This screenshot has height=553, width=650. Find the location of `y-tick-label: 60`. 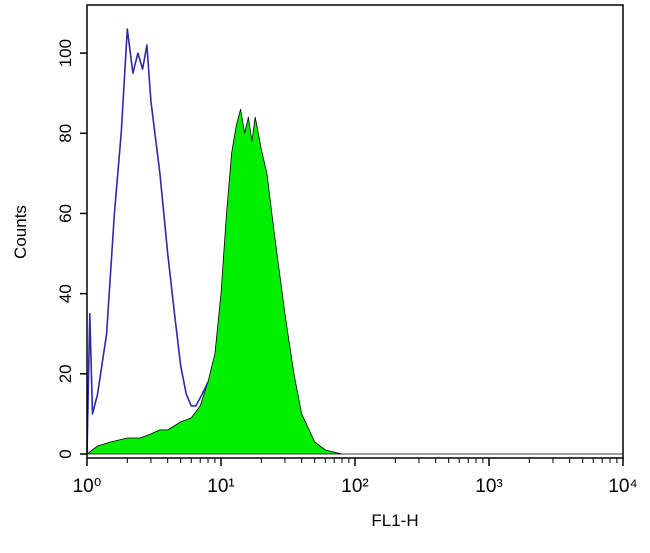

y-tick-label: 60 is located at coordinates (65, 213).